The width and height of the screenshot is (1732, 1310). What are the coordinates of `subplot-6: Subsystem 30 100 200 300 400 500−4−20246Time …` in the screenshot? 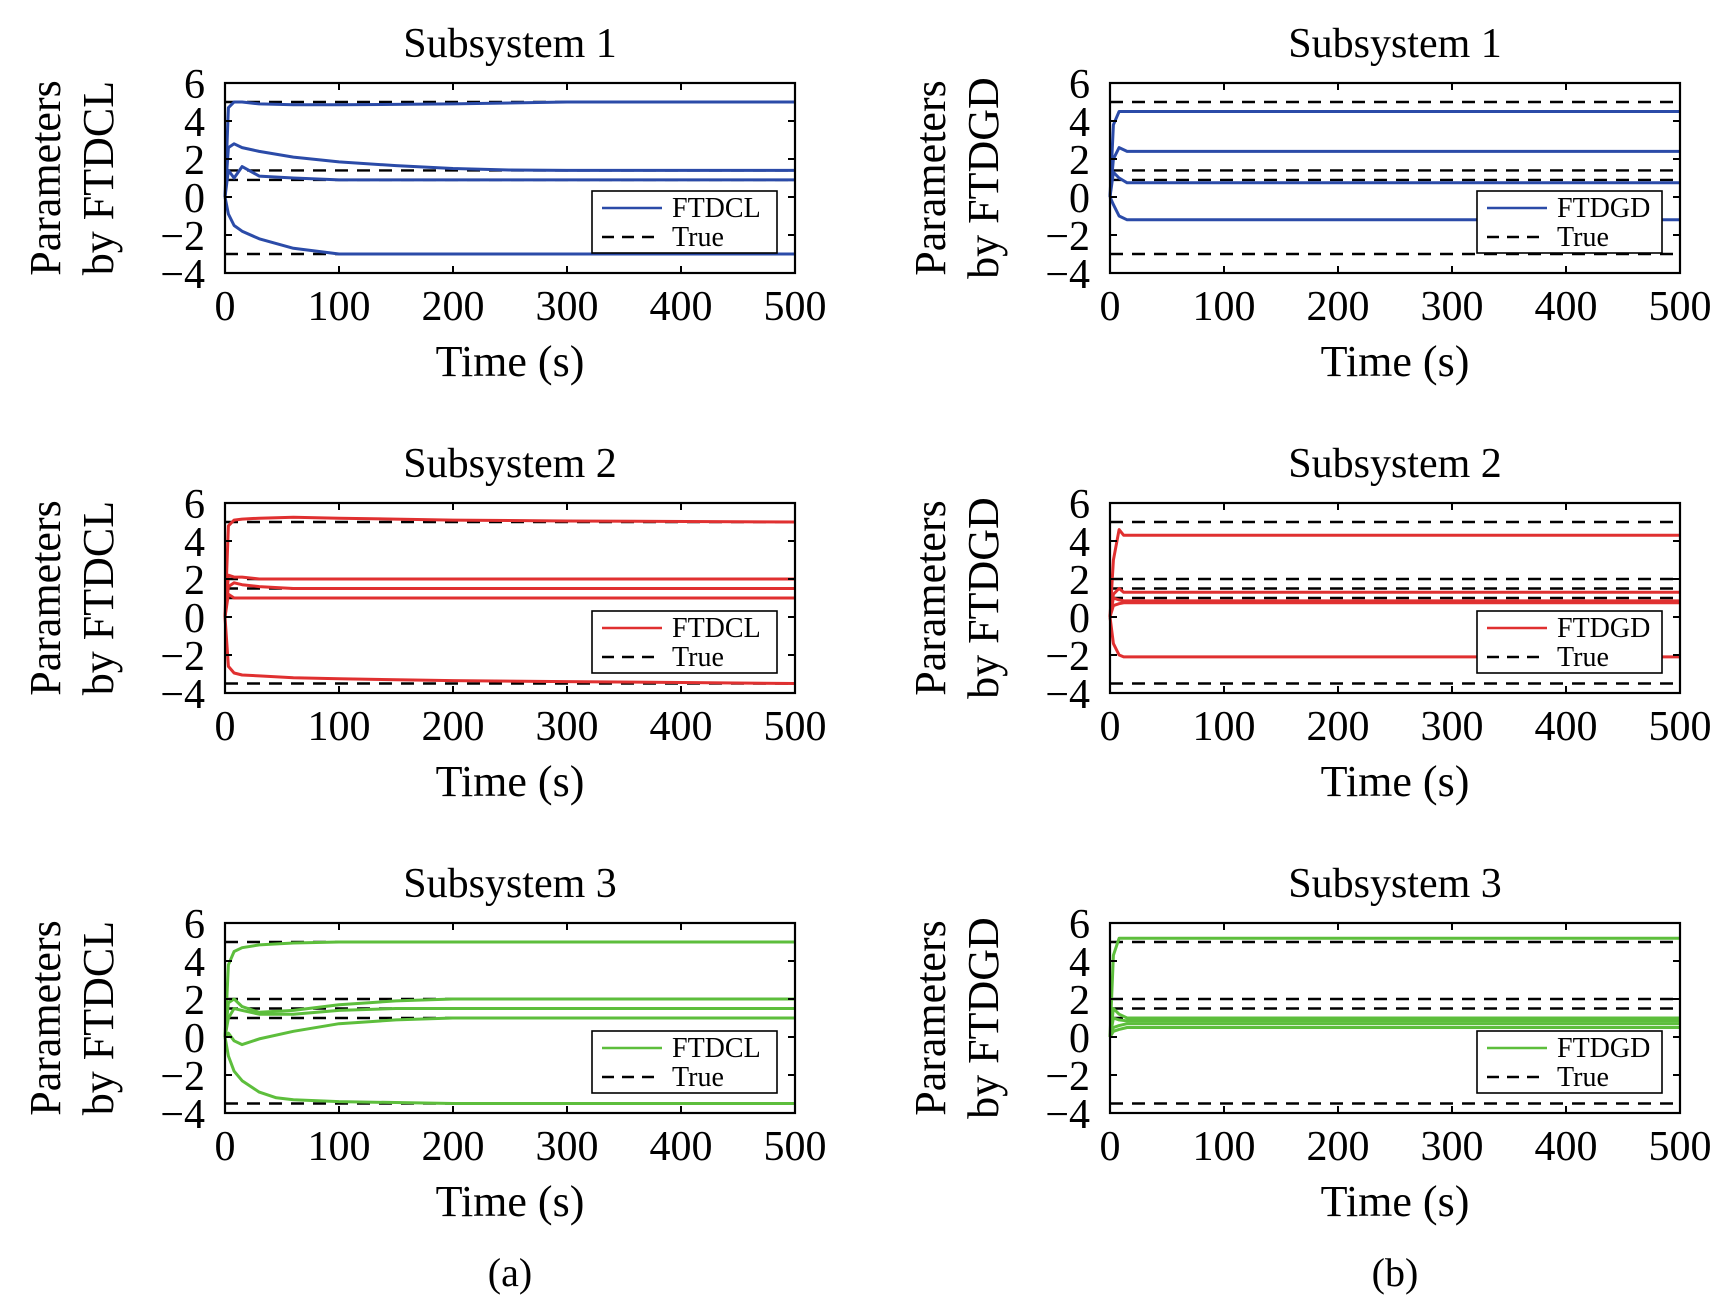 It's located at (1309, 1043).